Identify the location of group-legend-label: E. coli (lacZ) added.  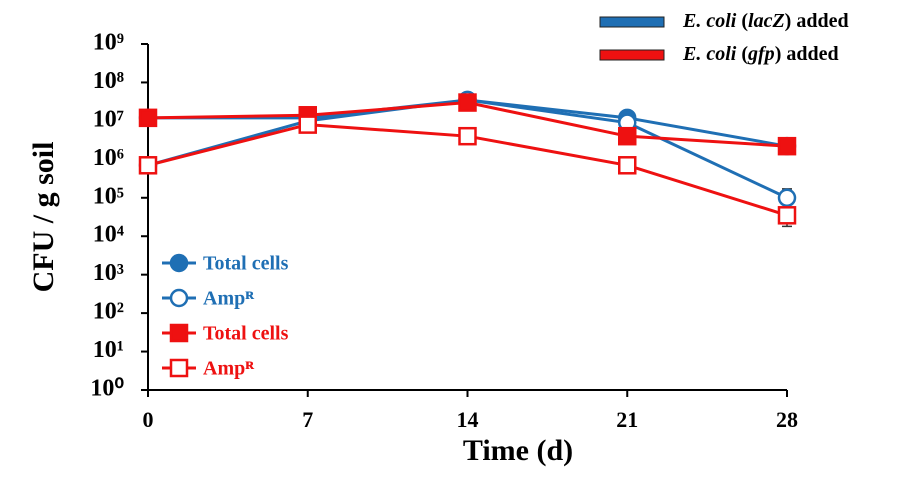
(765, 21).